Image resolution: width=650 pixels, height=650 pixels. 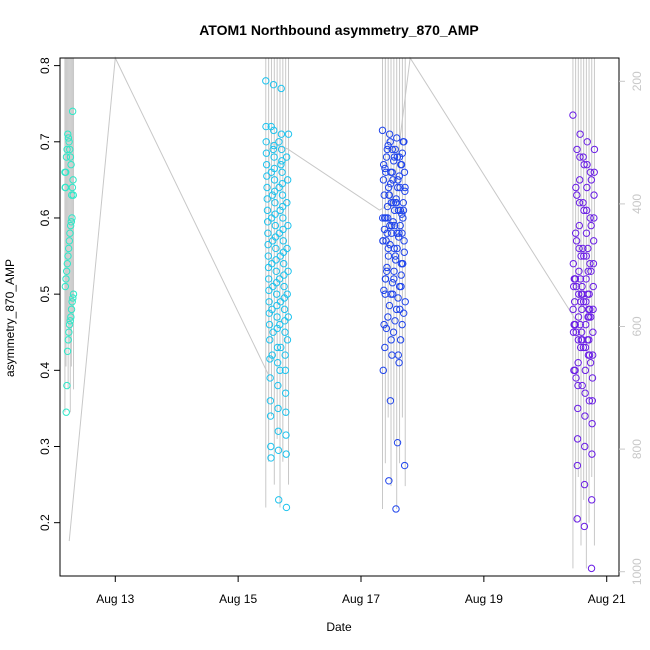 I want to click on x-tick-label: Aug 13, so click(x=115, y=599).